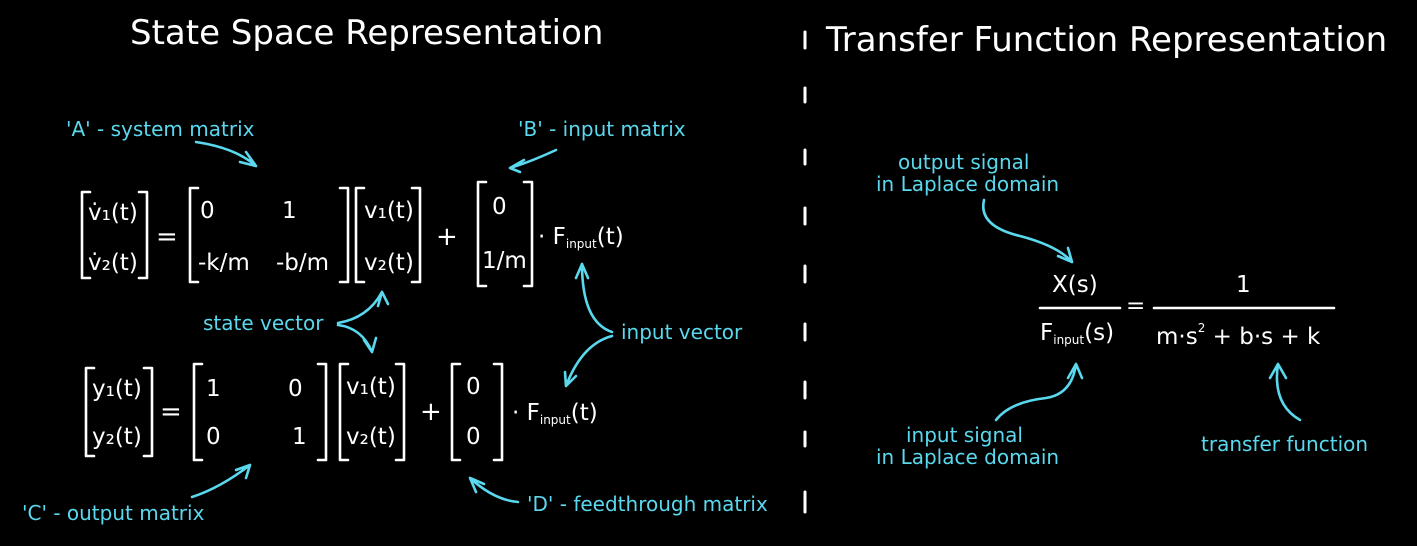  I want to click on c-21: 0, so click(213, 437).